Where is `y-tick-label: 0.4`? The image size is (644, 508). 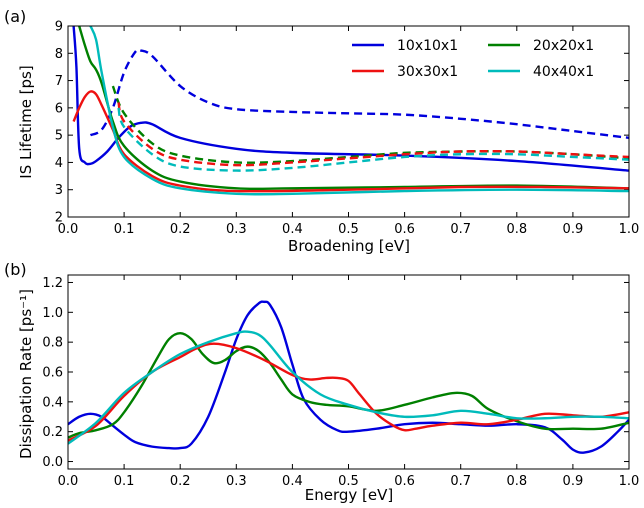 y-tick-label: 0.4 is located at coordinates (52, 402).